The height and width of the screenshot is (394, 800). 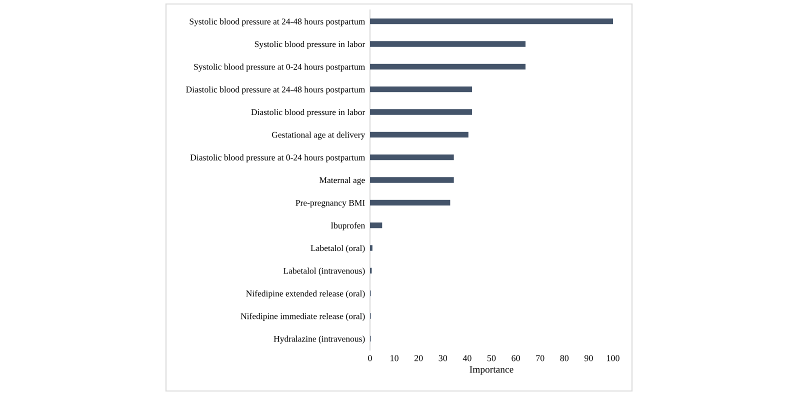 What do you see at coordinates (319, 340) in the screenshot?
I see `y-tick-label: Hydralazine (intravenous)` at bounding box center [319, 340].